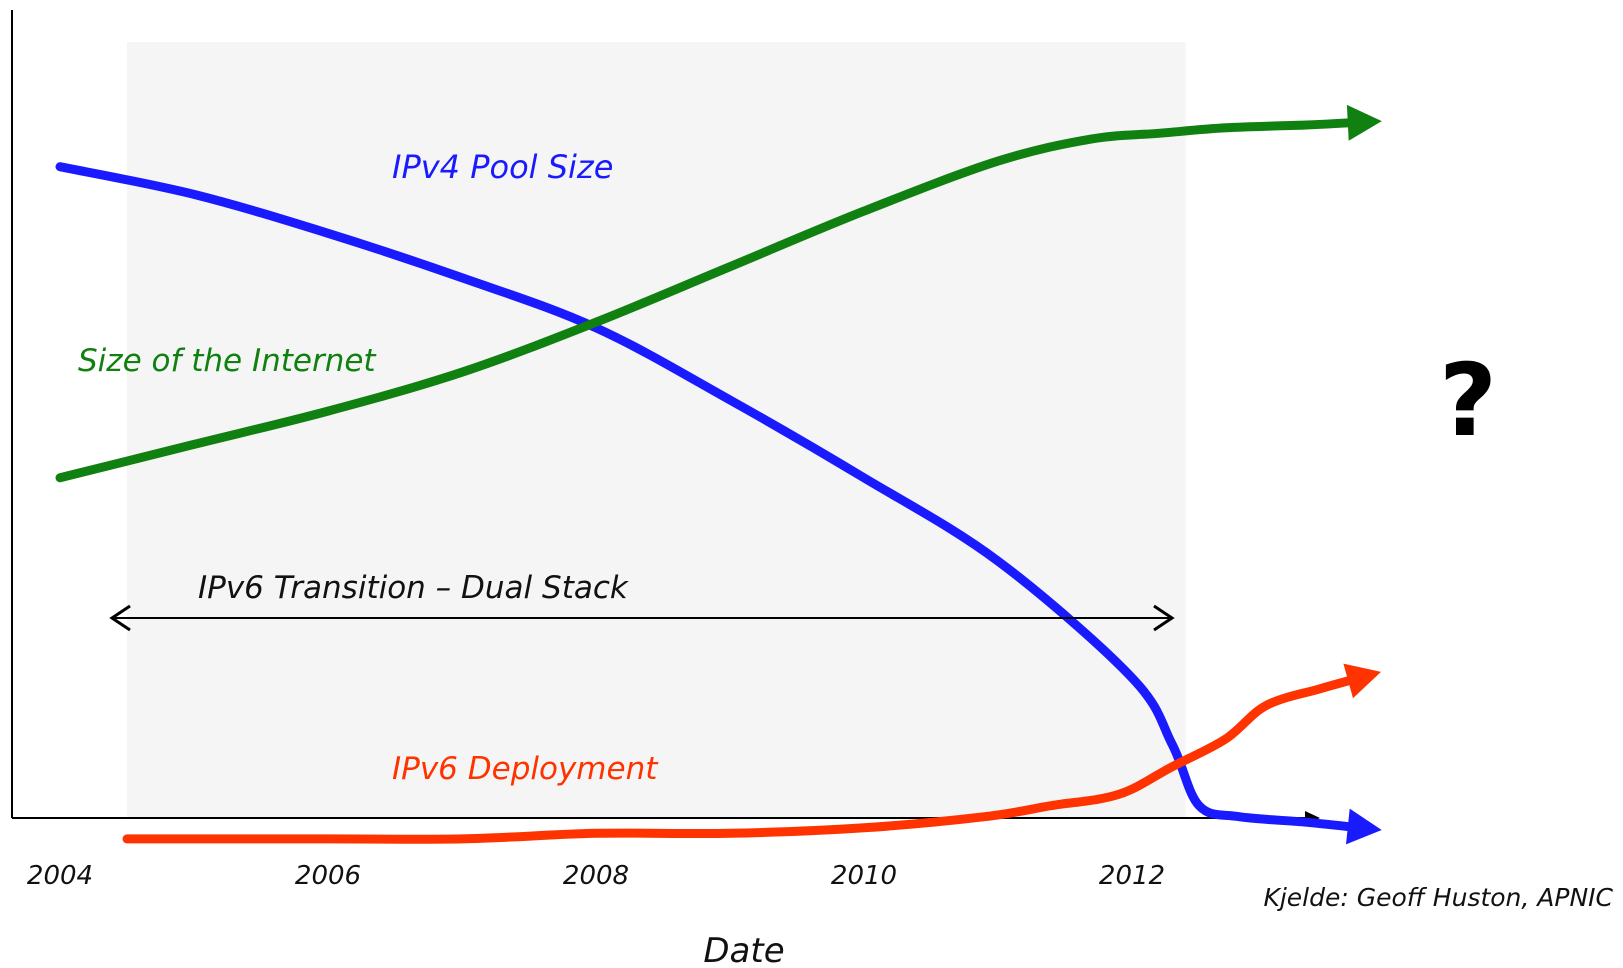 The image size is (1623, 968). What do you see at coordinates (1468, 400) in the screenshot?
I see `question-mark: ?` at bounding box center [1468, 400].